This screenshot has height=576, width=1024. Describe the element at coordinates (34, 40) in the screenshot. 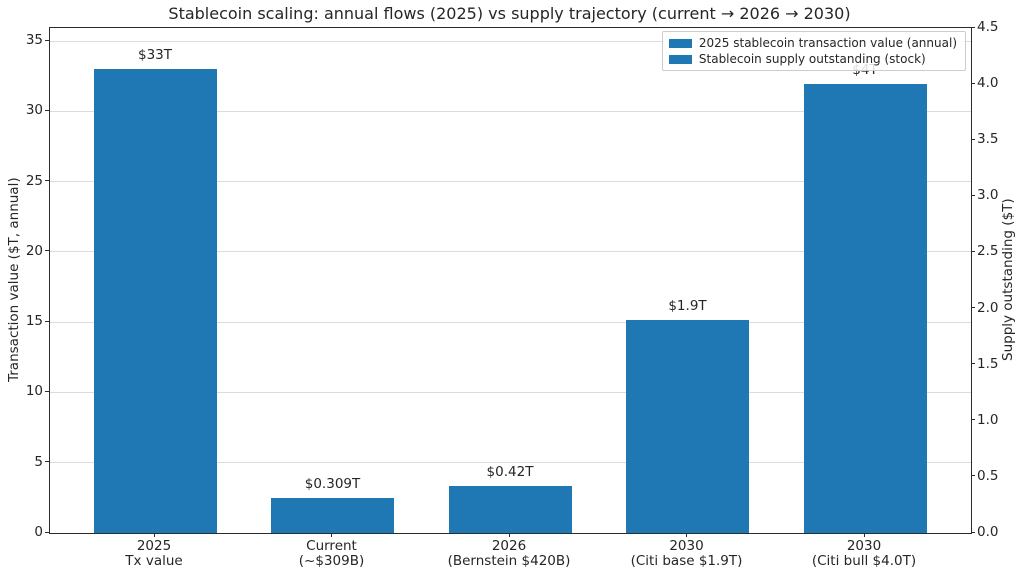

I see `left-tick-label: 35` at that location.